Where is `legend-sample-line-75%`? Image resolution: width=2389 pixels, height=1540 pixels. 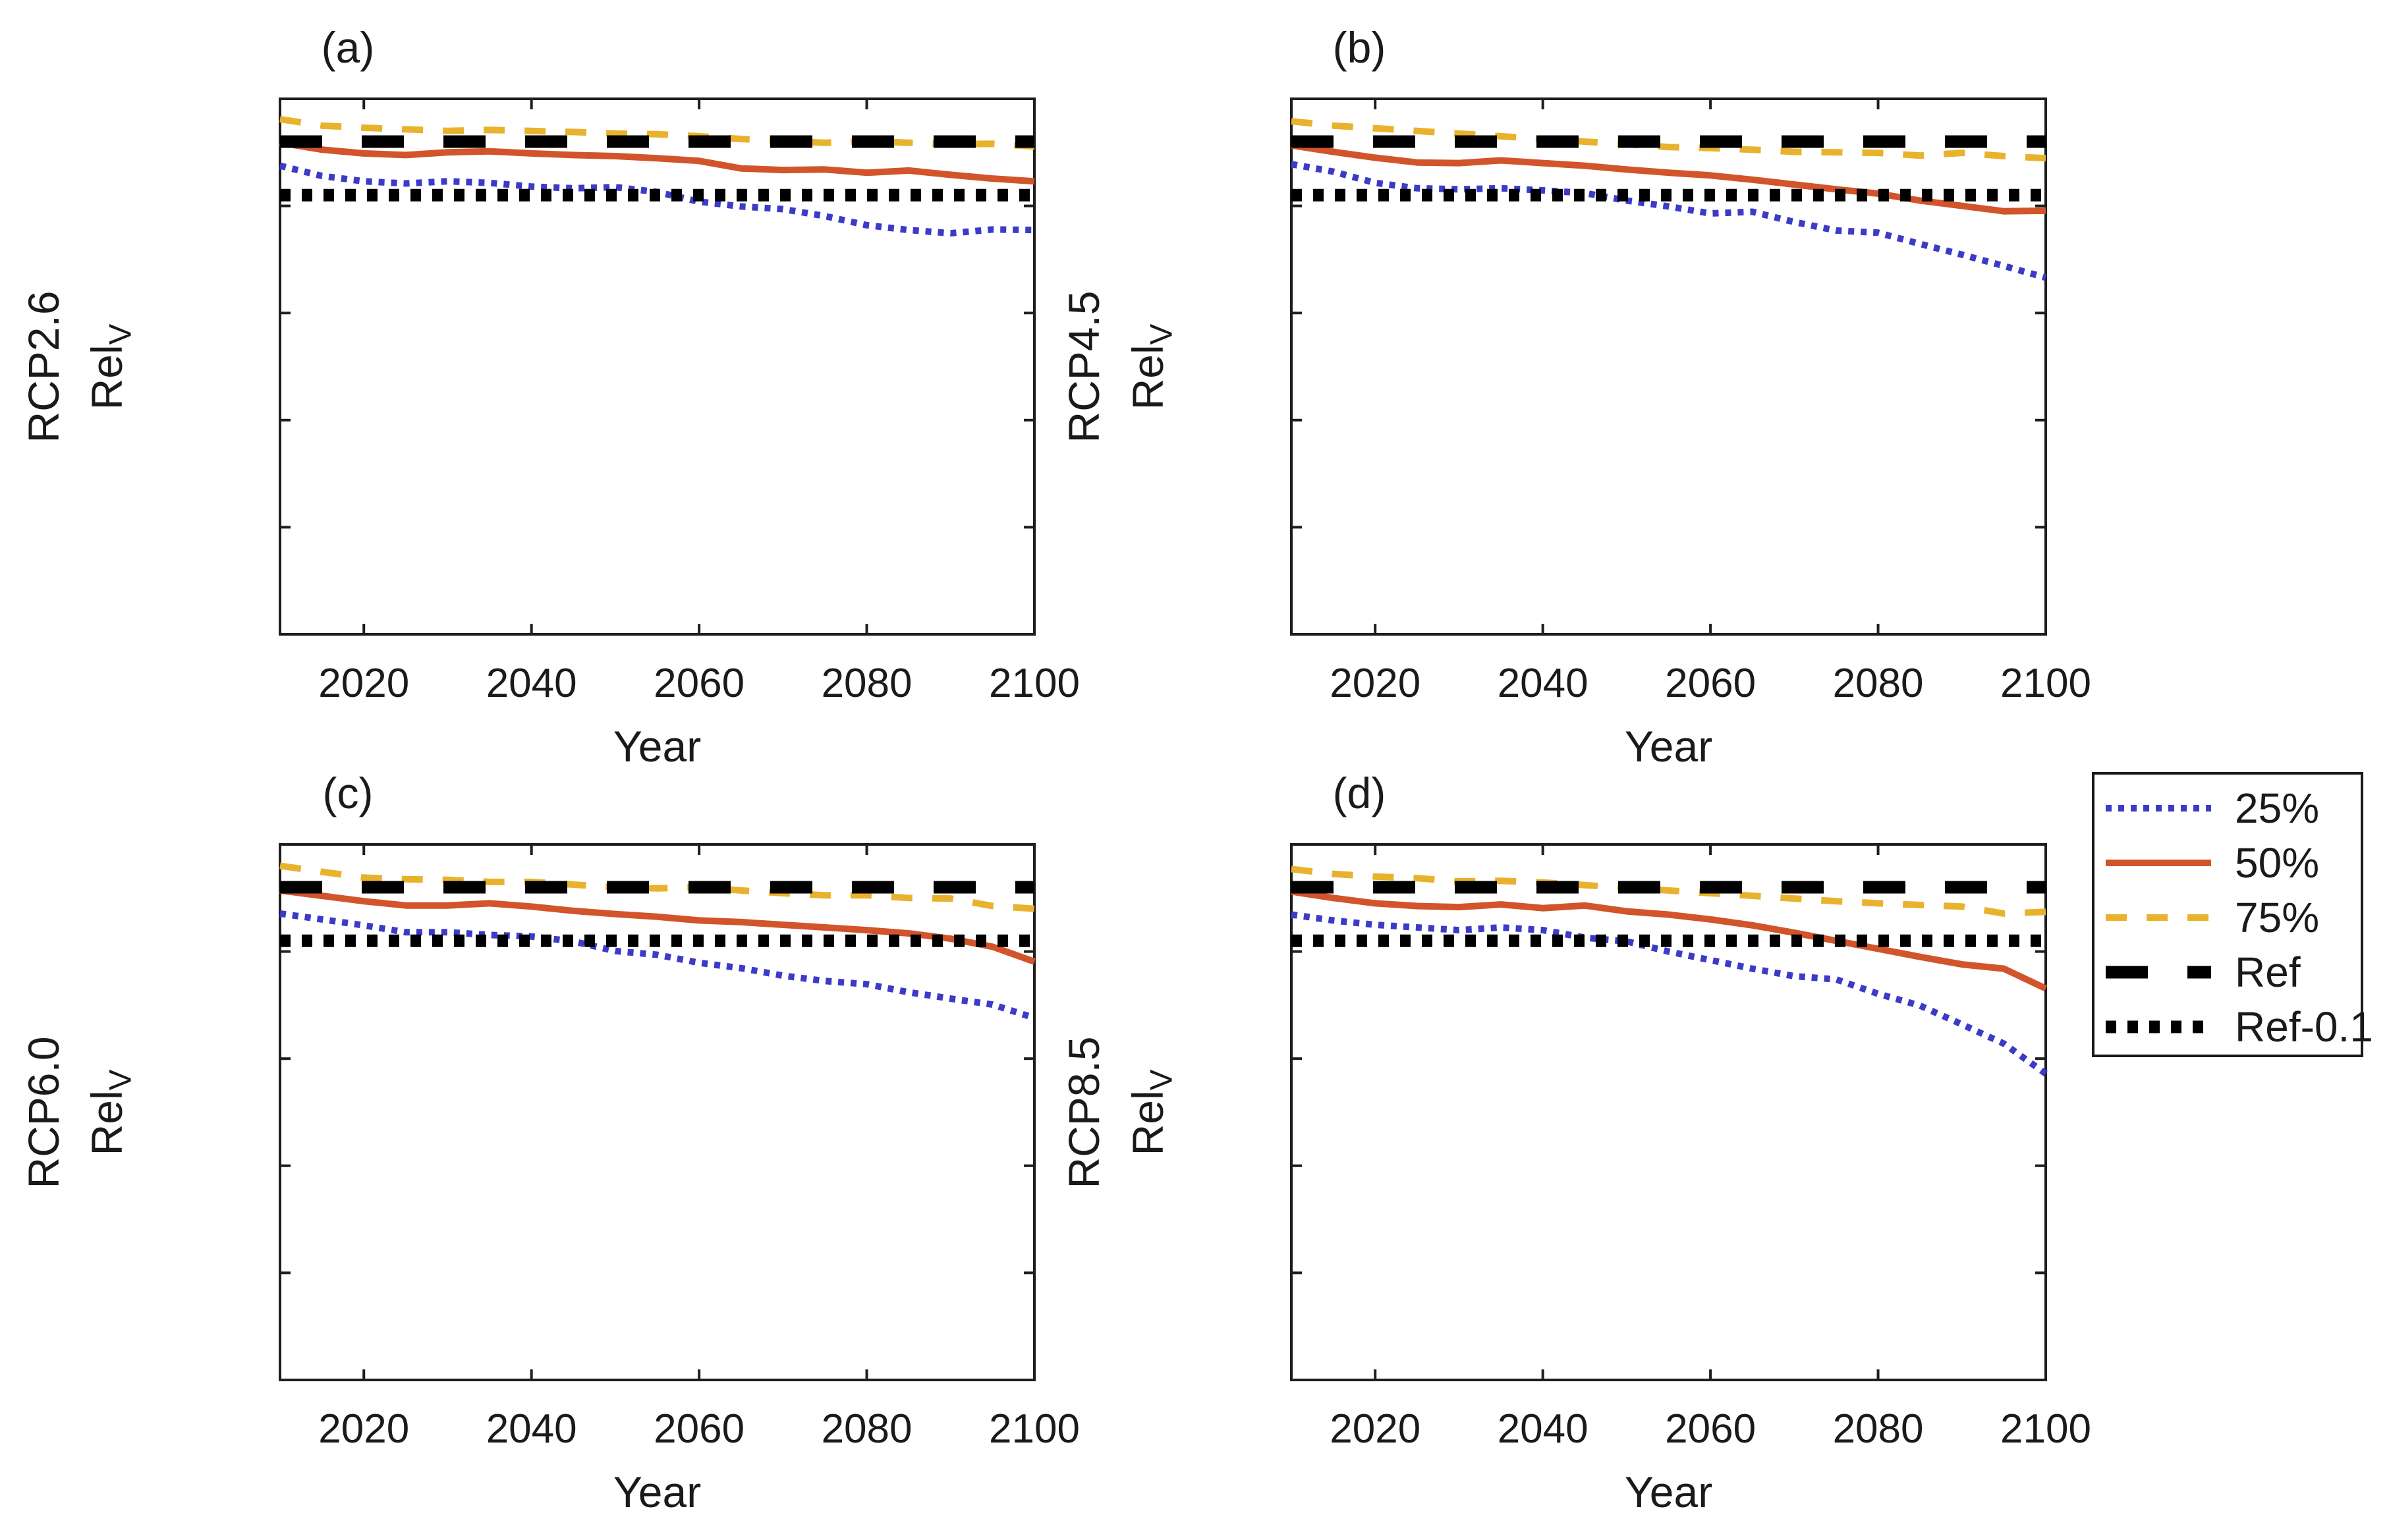 legend-sample-line-75% is located at coordinates (2158, 917).